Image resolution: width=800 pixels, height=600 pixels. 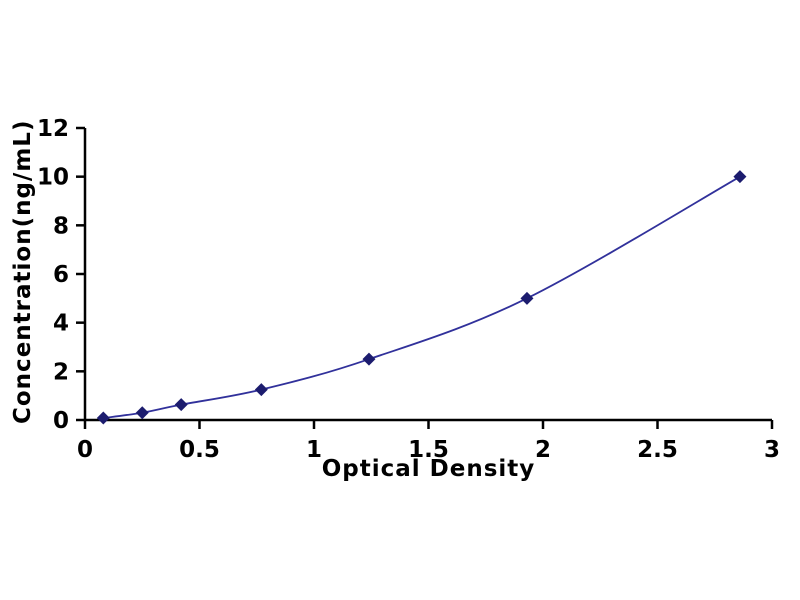 What do you see at coordinates (428, 469) in the screenshot?
I see `x-axis-title: Optical Density` at bounding box center [428, 469].